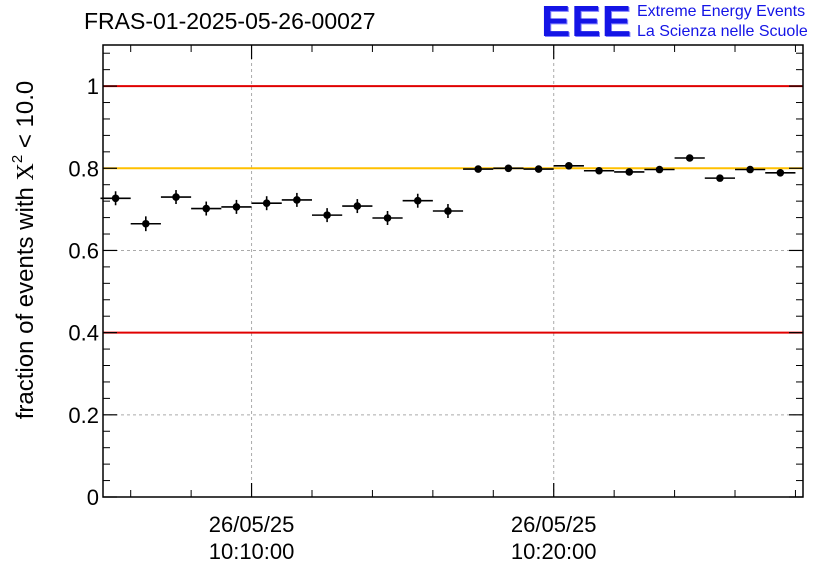 The height and width of the screenshot is (572, 836). I want to click on y-tick-label: 0.2, so click(83, 415).